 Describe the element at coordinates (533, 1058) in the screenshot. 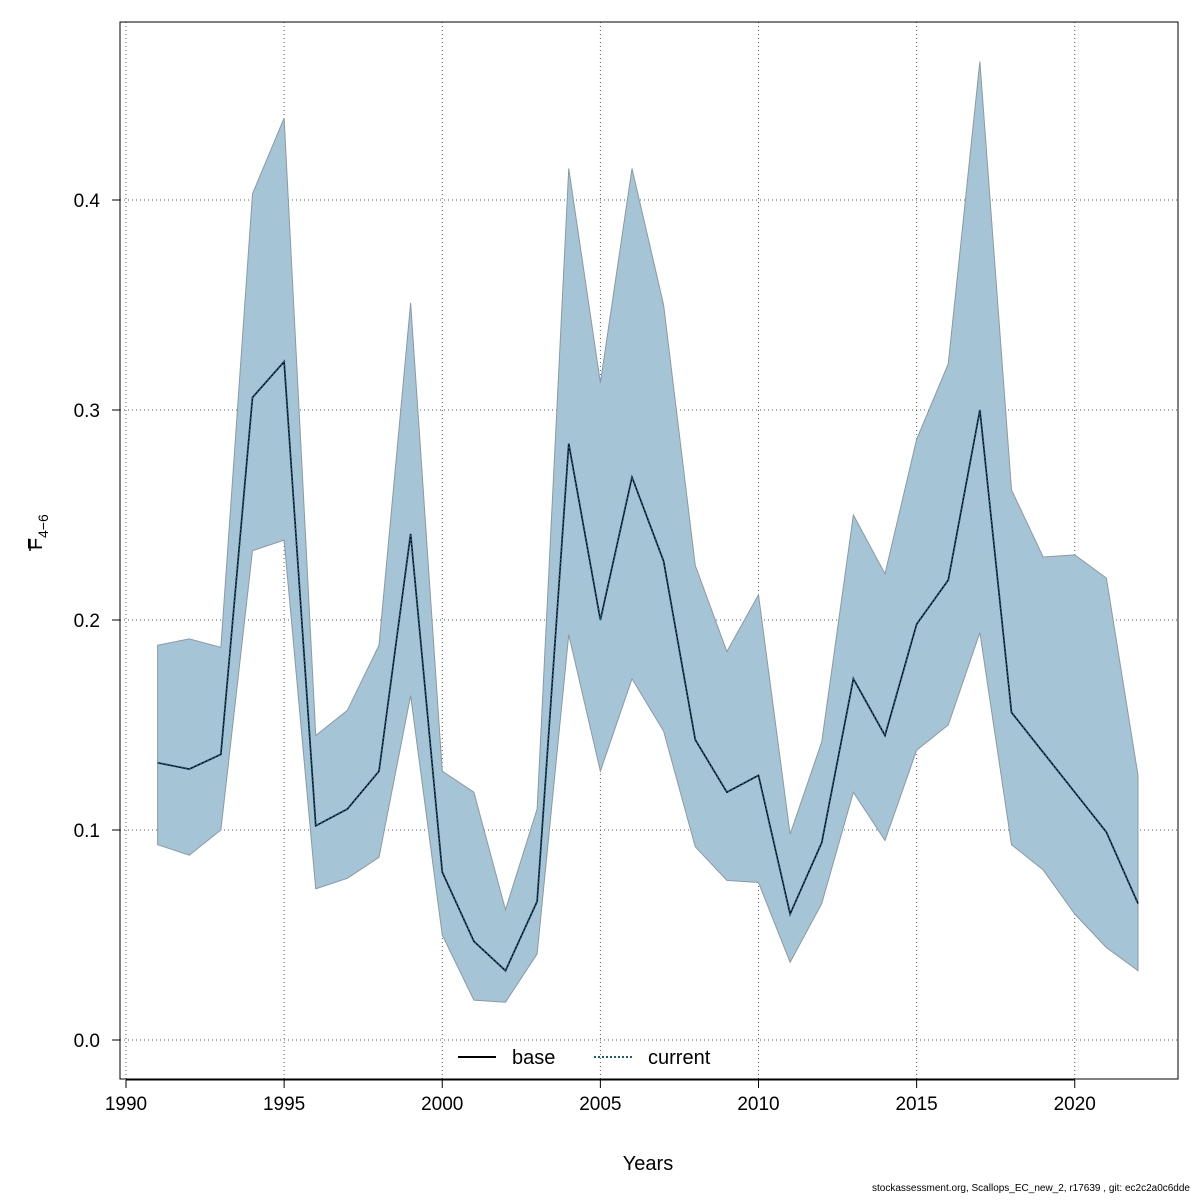

I see `legend-label-base: base` at that location.